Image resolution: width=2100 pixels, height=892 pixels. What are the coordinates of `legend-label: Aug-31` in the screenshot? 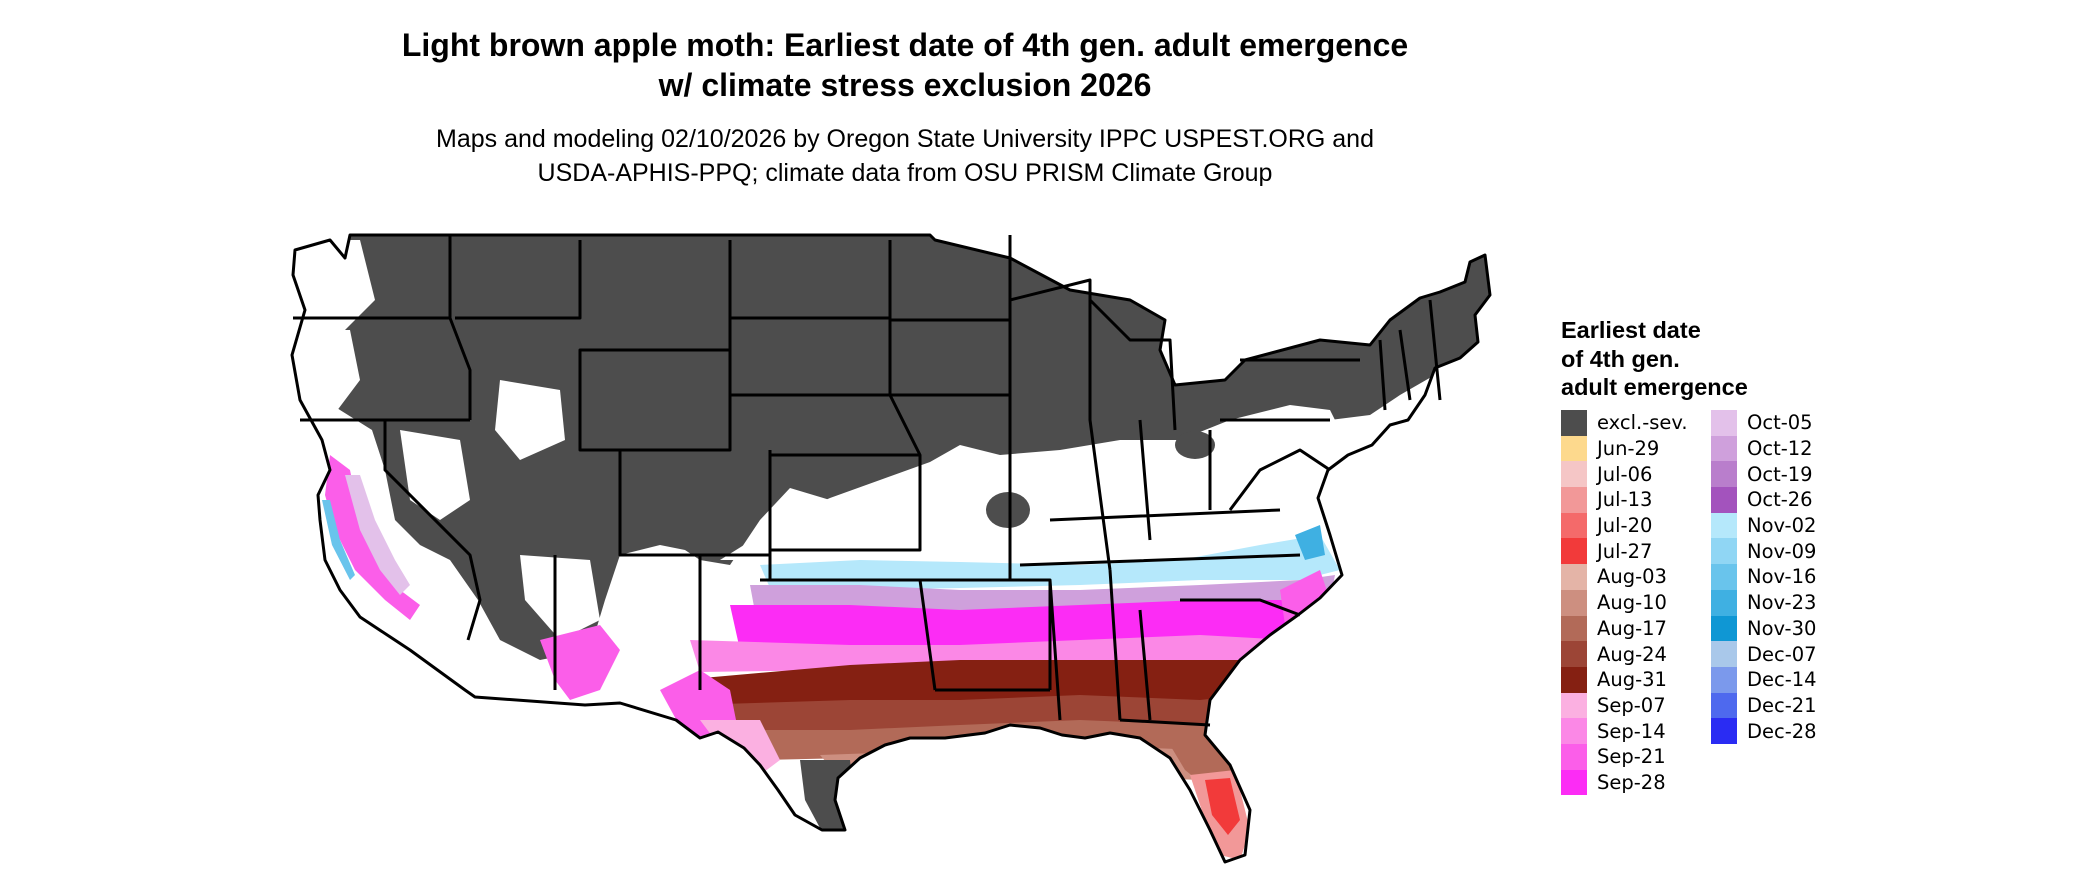 It's located at (1632, 680).